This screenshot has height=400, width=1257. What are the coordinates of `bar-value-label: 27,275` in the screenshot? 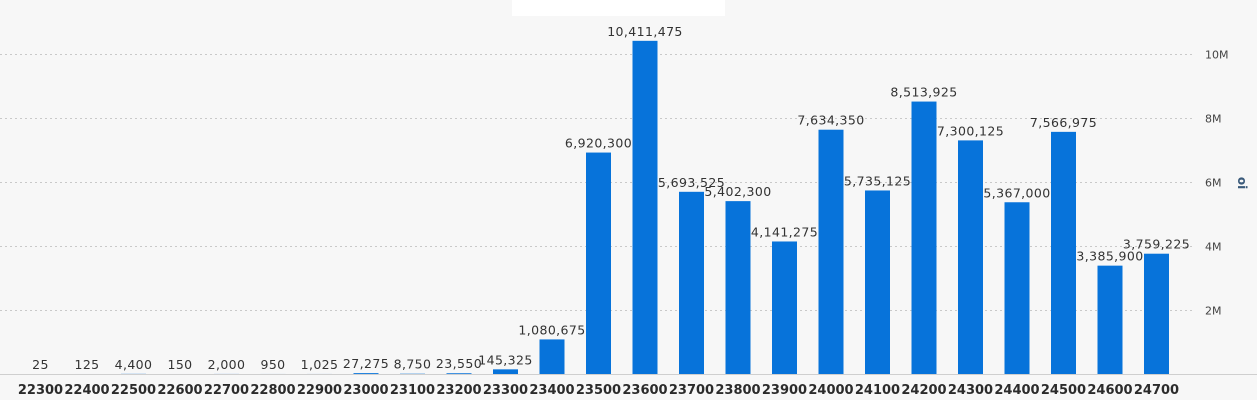 It's located at (366, 363).